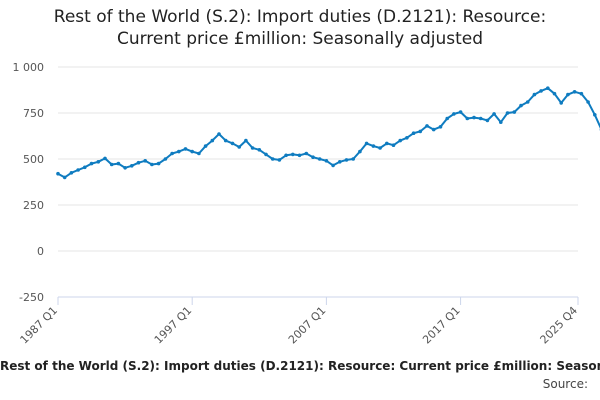 Image resolution: width=600 pixels, height=400 pixels. I want to click on x-tick-label: 2007 Q1, so click(307, 325).